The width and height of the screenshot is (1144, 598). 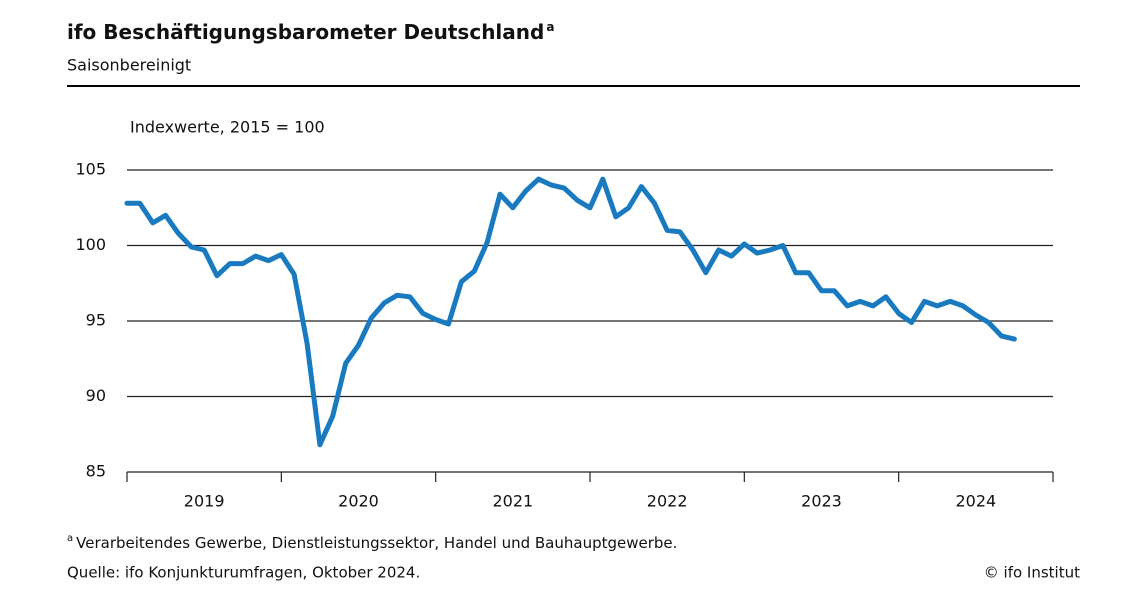 I want to click on x-tick-label: 2020, so click(x=358, y=501).